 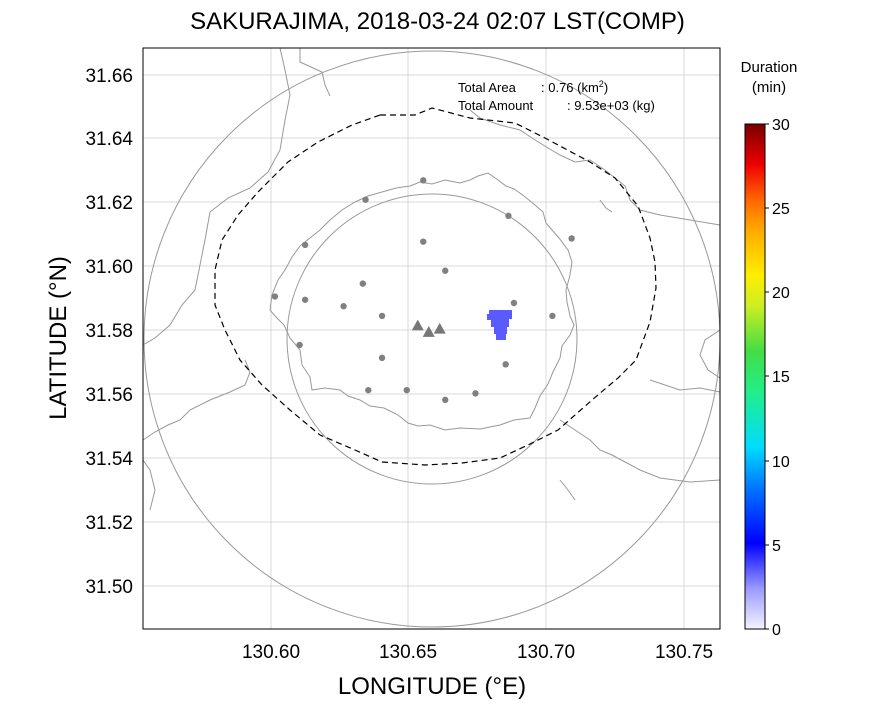 What do you see at coordinates (109, 76) in the screenshot?
I see `y-tick-label: 31.66` at bounding box center [109, 76].